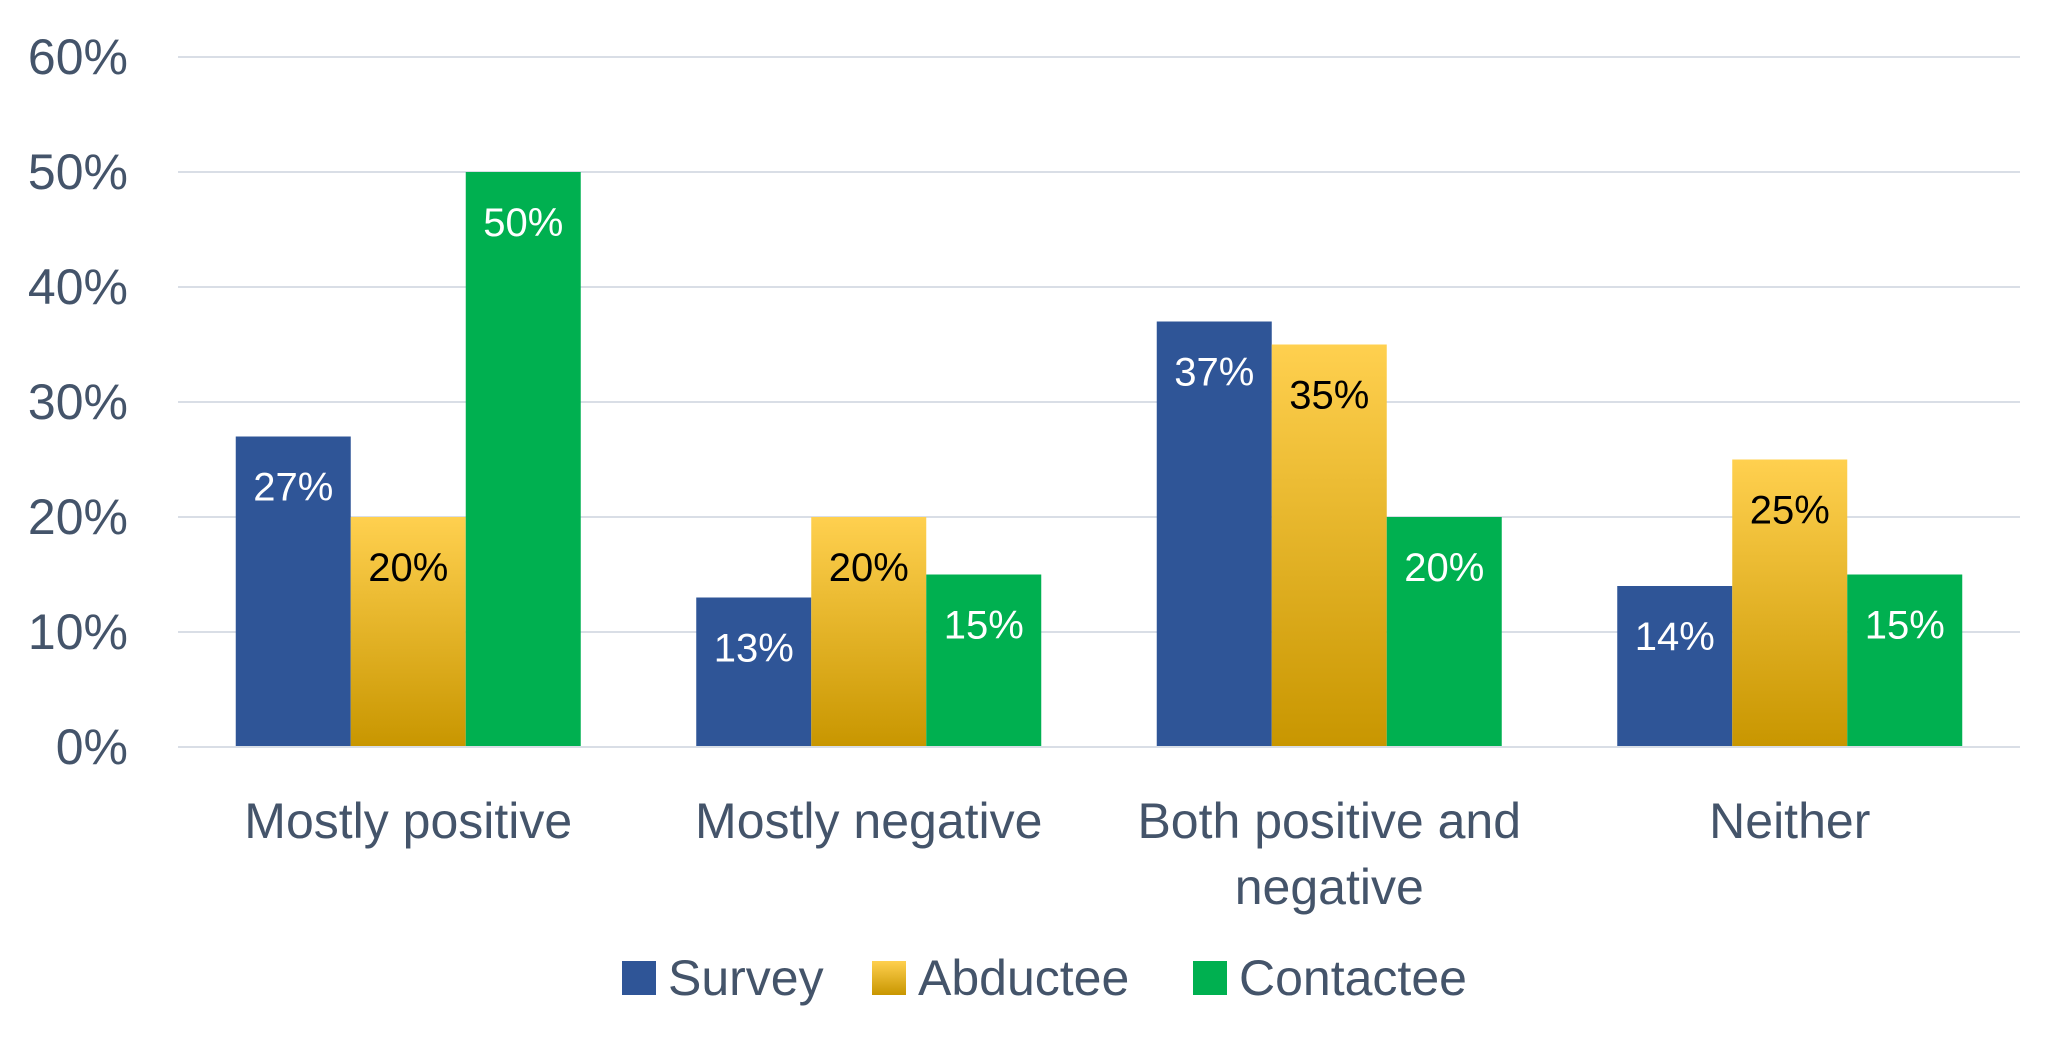 The height and width of the screenshot is (1059, 2045). I want to click on x-tick-label-line: Both positive and, so click(1329, 821).